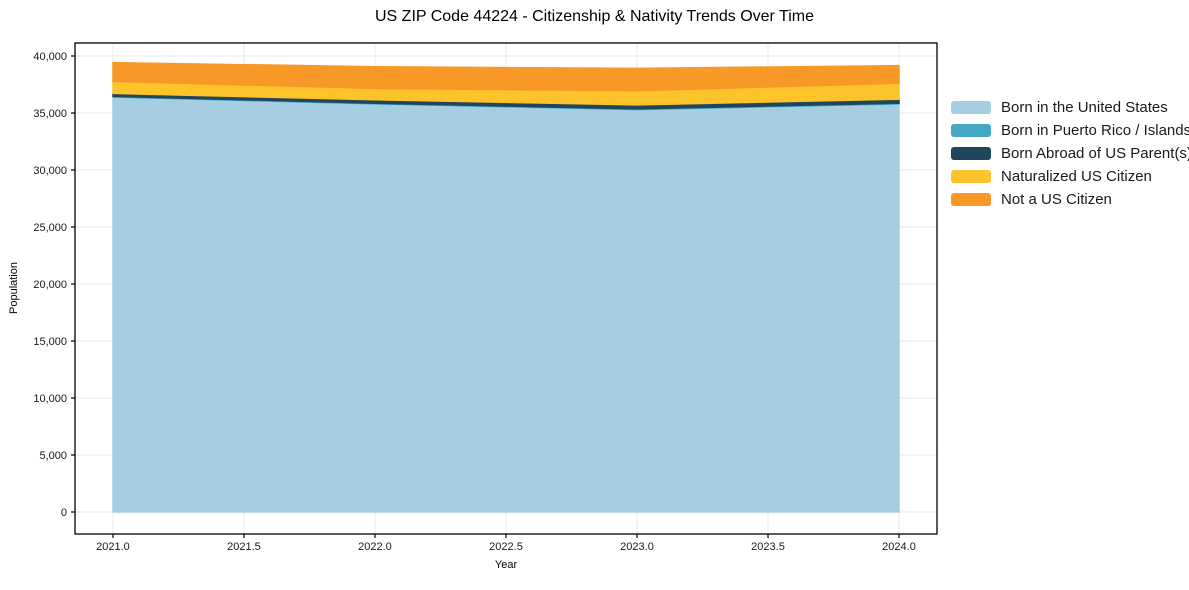 The image size is (1189, 590). Describe the element at coordinates (64, 513) in the screenshot. I see `y-tick-label: 0` at that location.